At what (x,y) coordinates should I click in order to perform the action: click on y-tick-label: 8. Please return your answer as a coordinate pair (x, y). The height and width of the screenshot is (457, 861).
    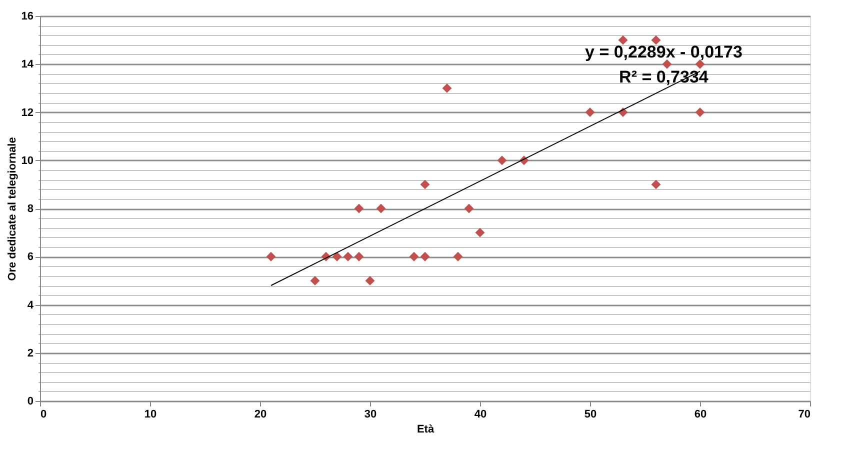
    Looking at the image, I should click on (30, 209).